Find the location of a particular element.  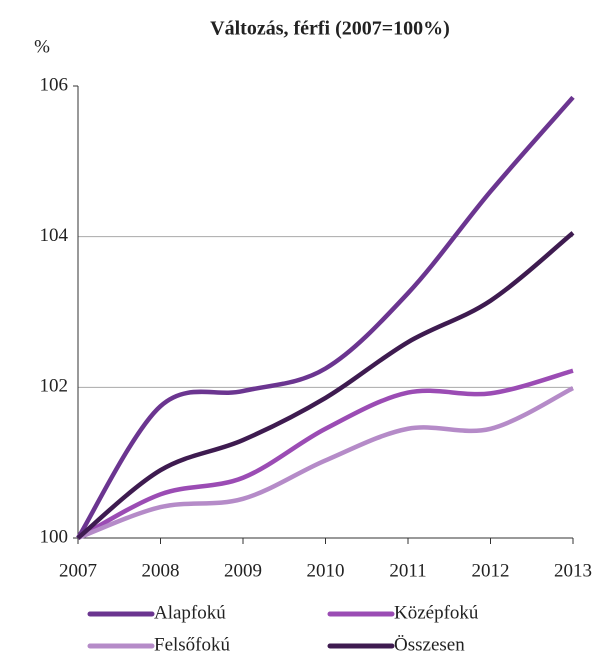

y-axis-label: % is located at coordinates (42, 46).